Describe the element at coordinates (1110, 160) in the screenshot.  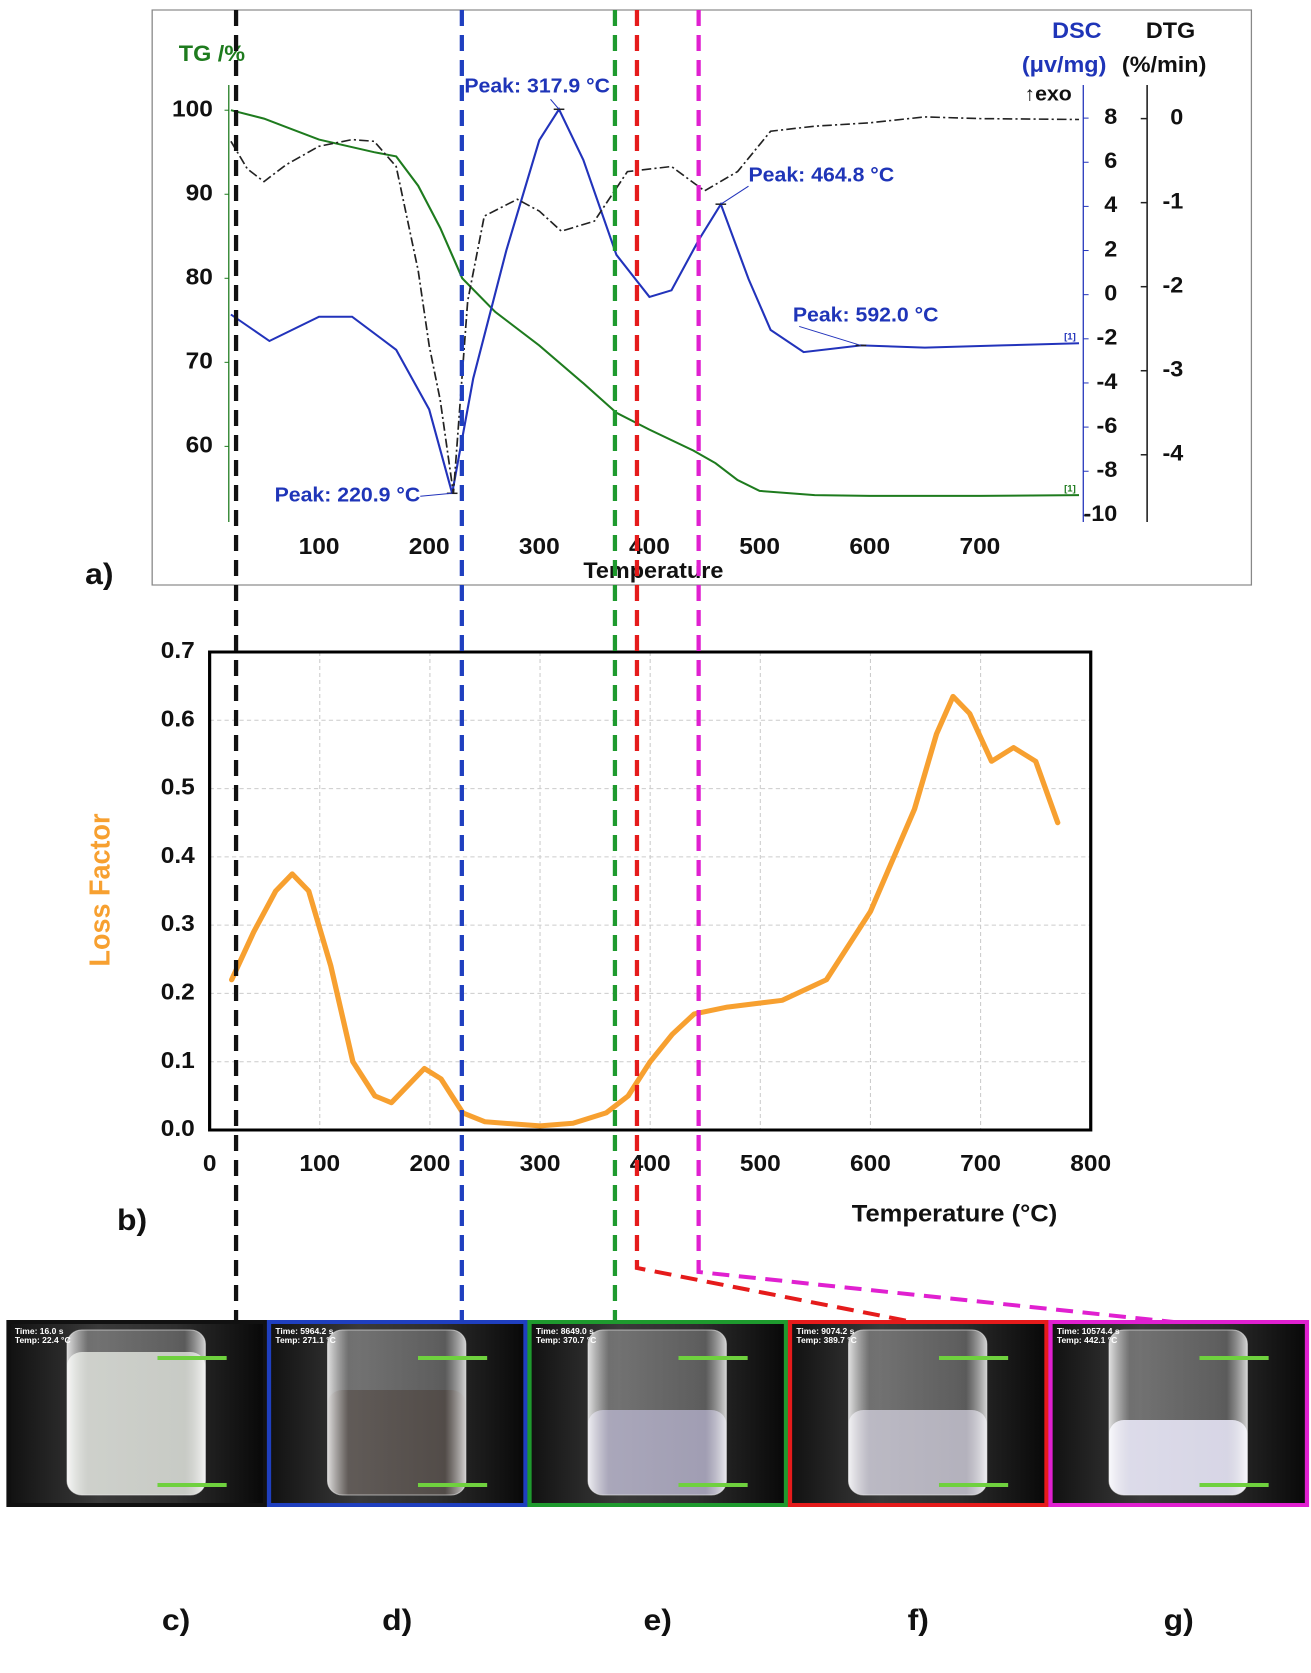
I see `y2-tick-label: 6` at that location.